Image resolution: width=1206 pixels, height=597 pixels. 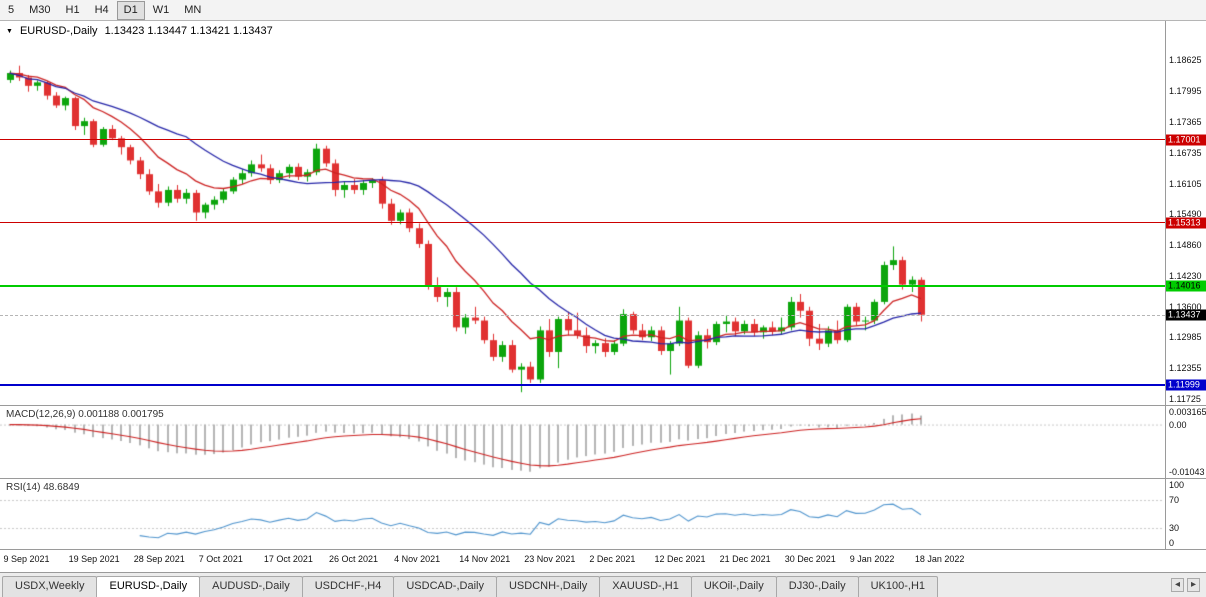 What do you see at coordinates (288, 559) in the screenshot?
I see `date-label: 17 Oct 2021` at bounding box center [288, 559].